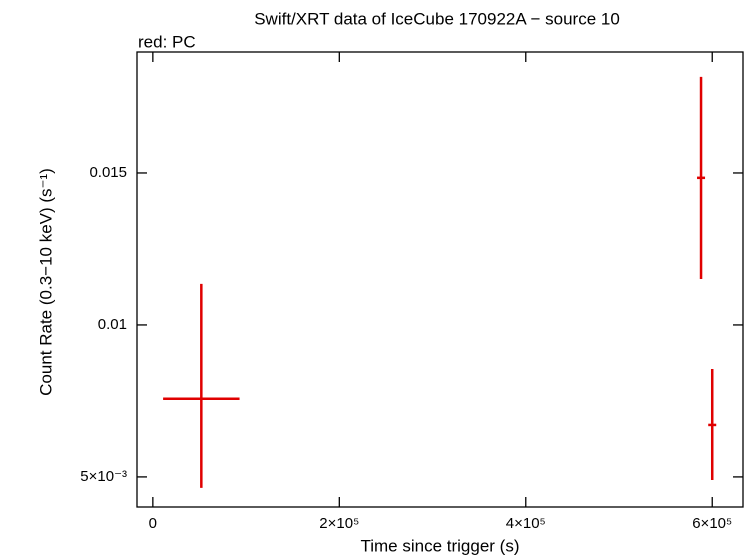 This screenshot has height=558, width=752. I want to click on legend-label: red: PC, so click(167, 41).